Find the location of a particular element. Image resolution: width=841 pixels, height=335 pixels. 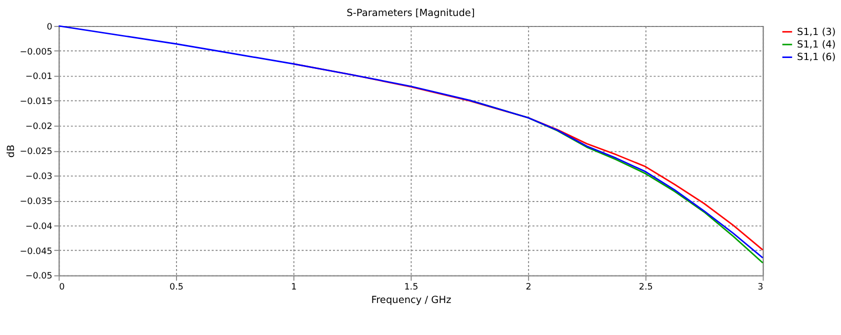

y-tick-label: −0.01 is located at coordinates (38, 77).